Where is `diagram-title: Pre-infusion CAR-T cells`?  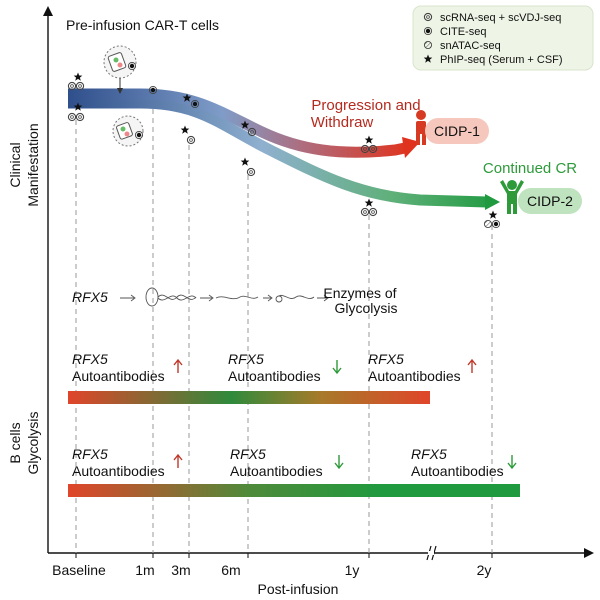 diagram-title: Pre-infusion CAR-T cells is located at coordinates (142, 25).